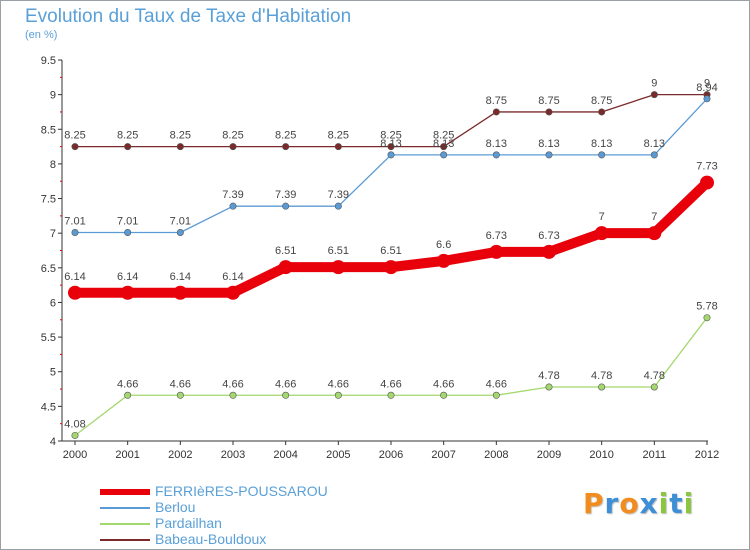 This screenshot has height=550, width=750. Describe the element at coordinates (41, 35) in the screenshot. I see `chart-unit-label: (en %)` at that location.